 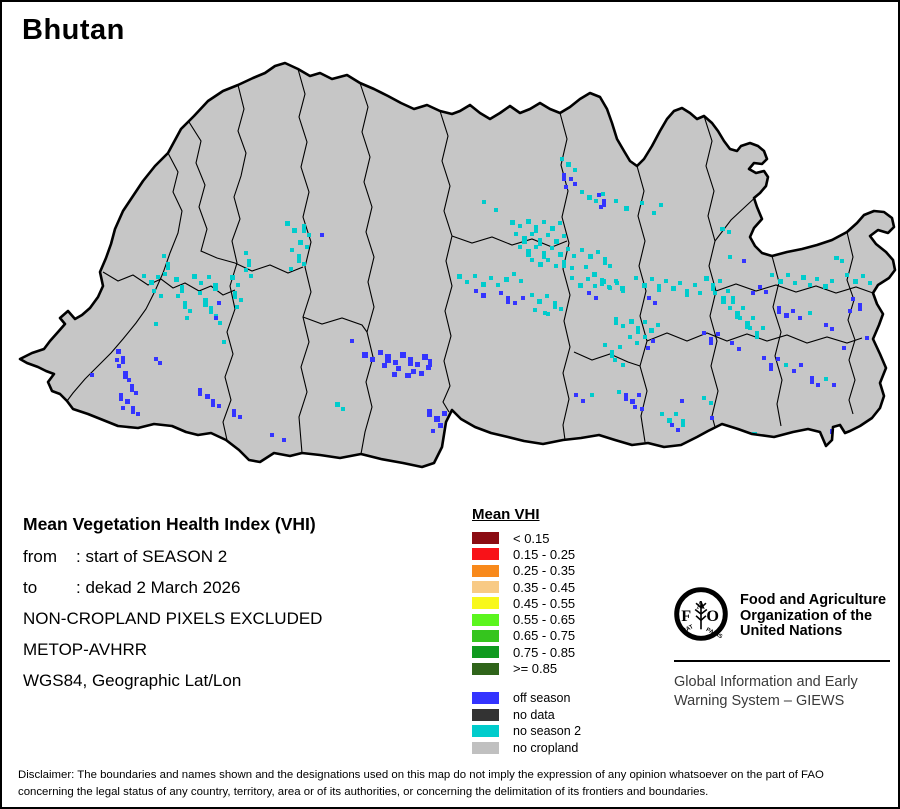 I want to click on to-value: : dekad 2 March 2026, so click(x=158, y=587).